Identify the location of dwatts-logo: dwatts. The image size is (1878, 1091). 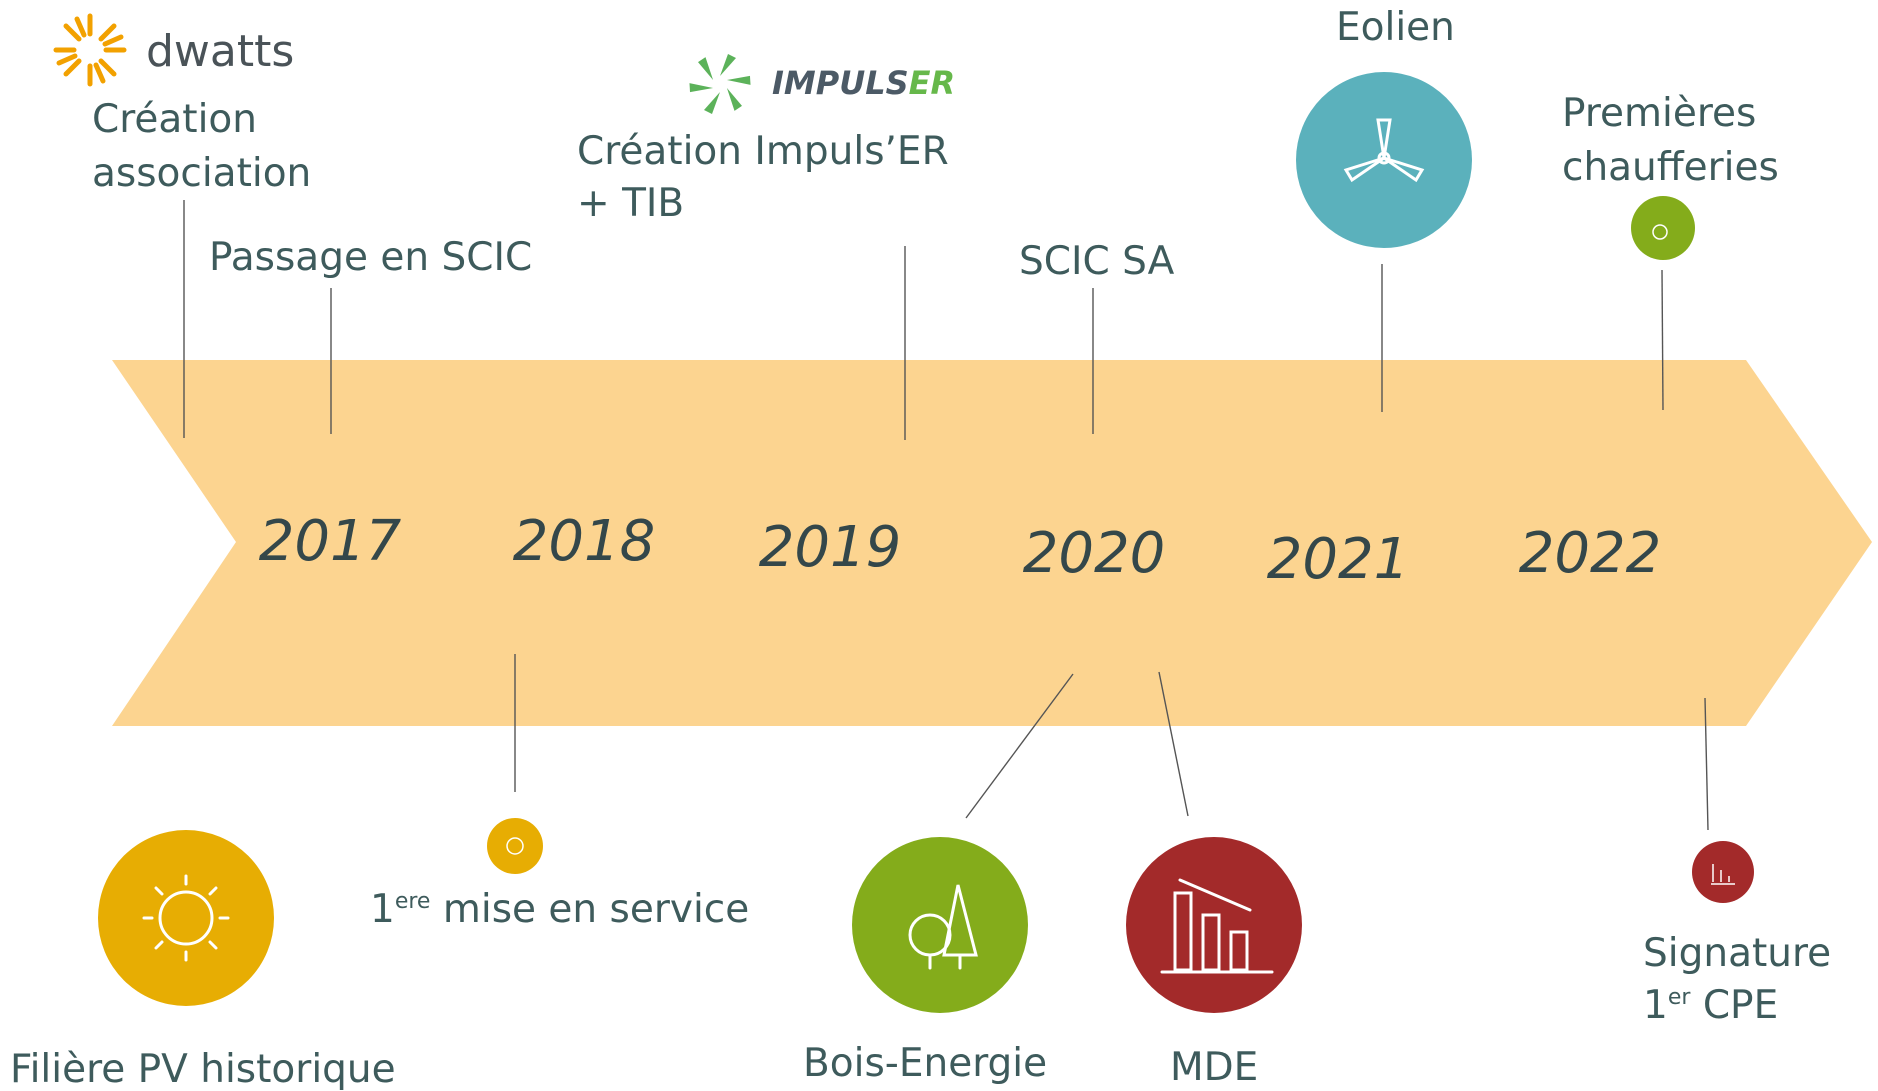
(173, 50).